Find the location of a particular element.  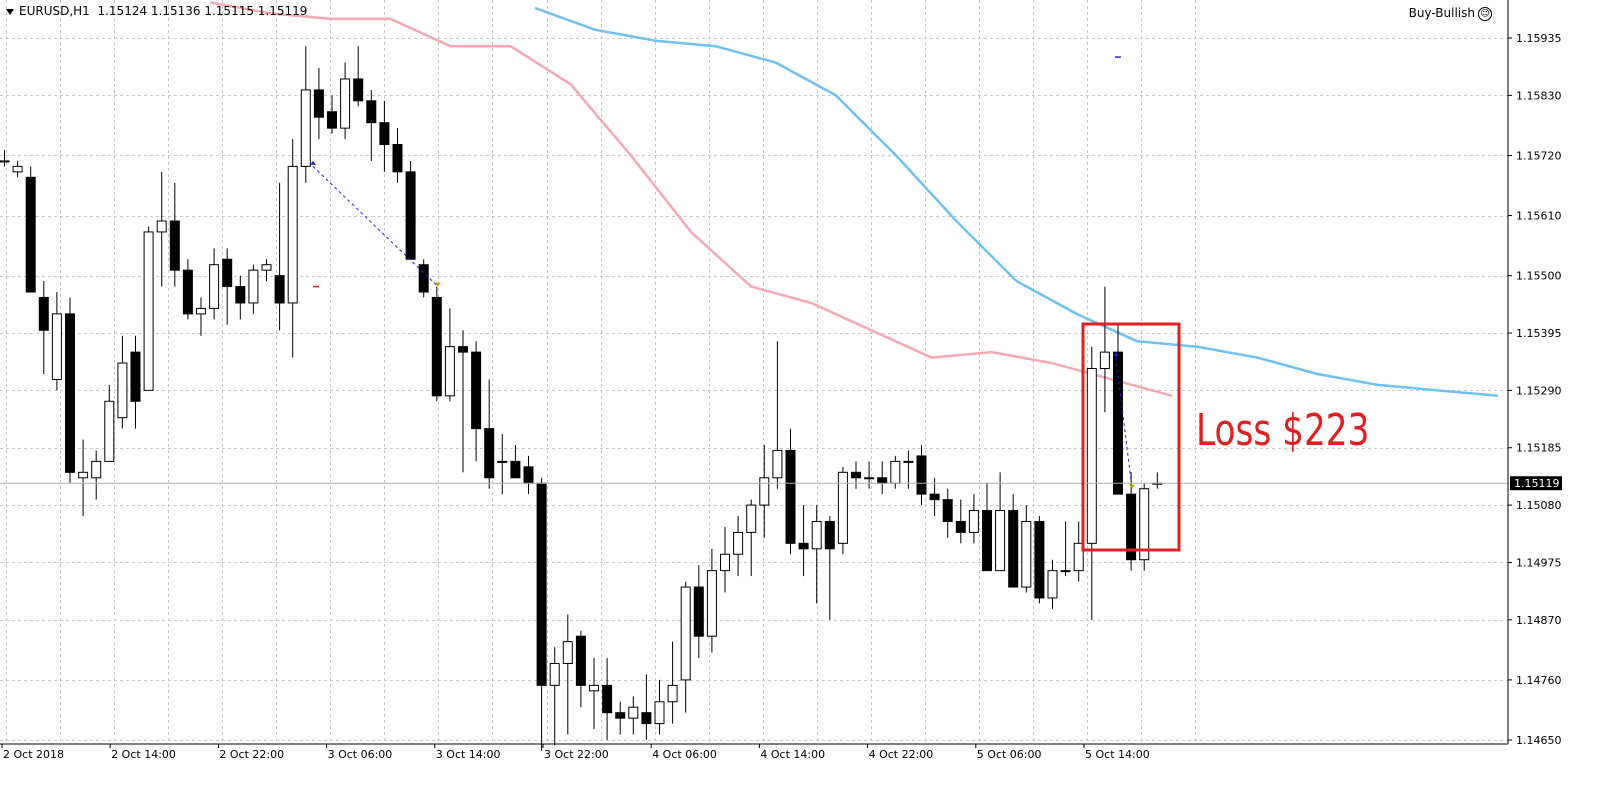

price-tick-label: 1.14760 is located at coordinates (1539, 680).